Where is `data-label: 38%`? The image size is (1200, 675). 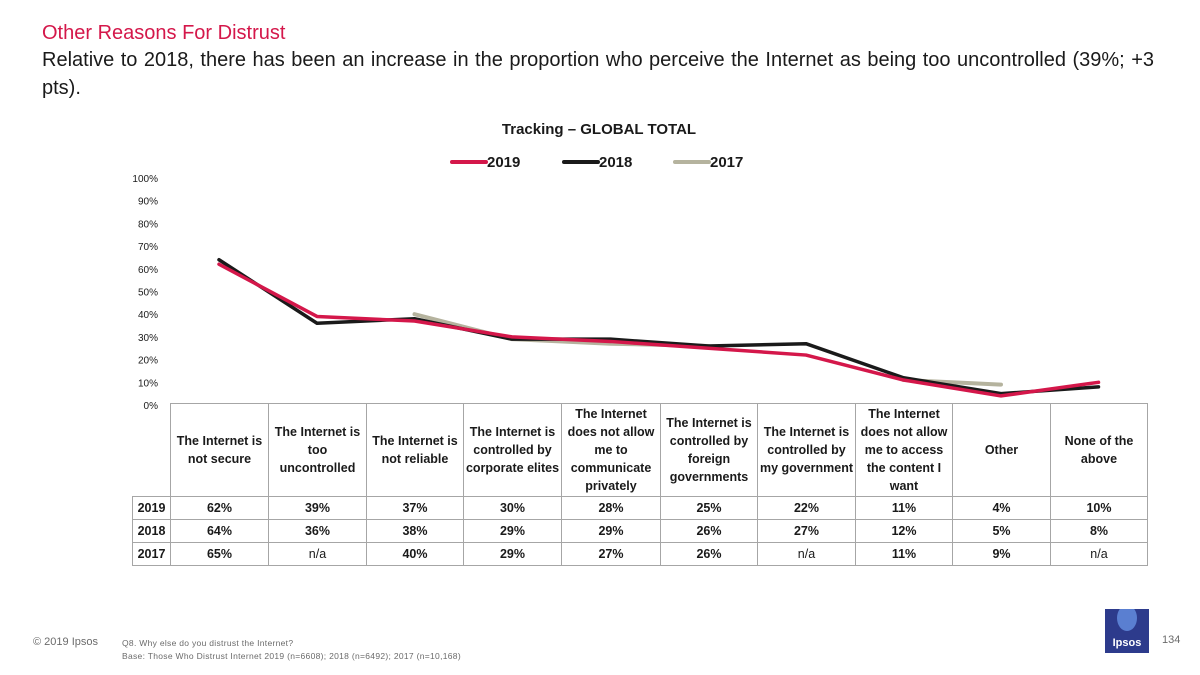
data-label: 38% is located at coordinates (415, 531).